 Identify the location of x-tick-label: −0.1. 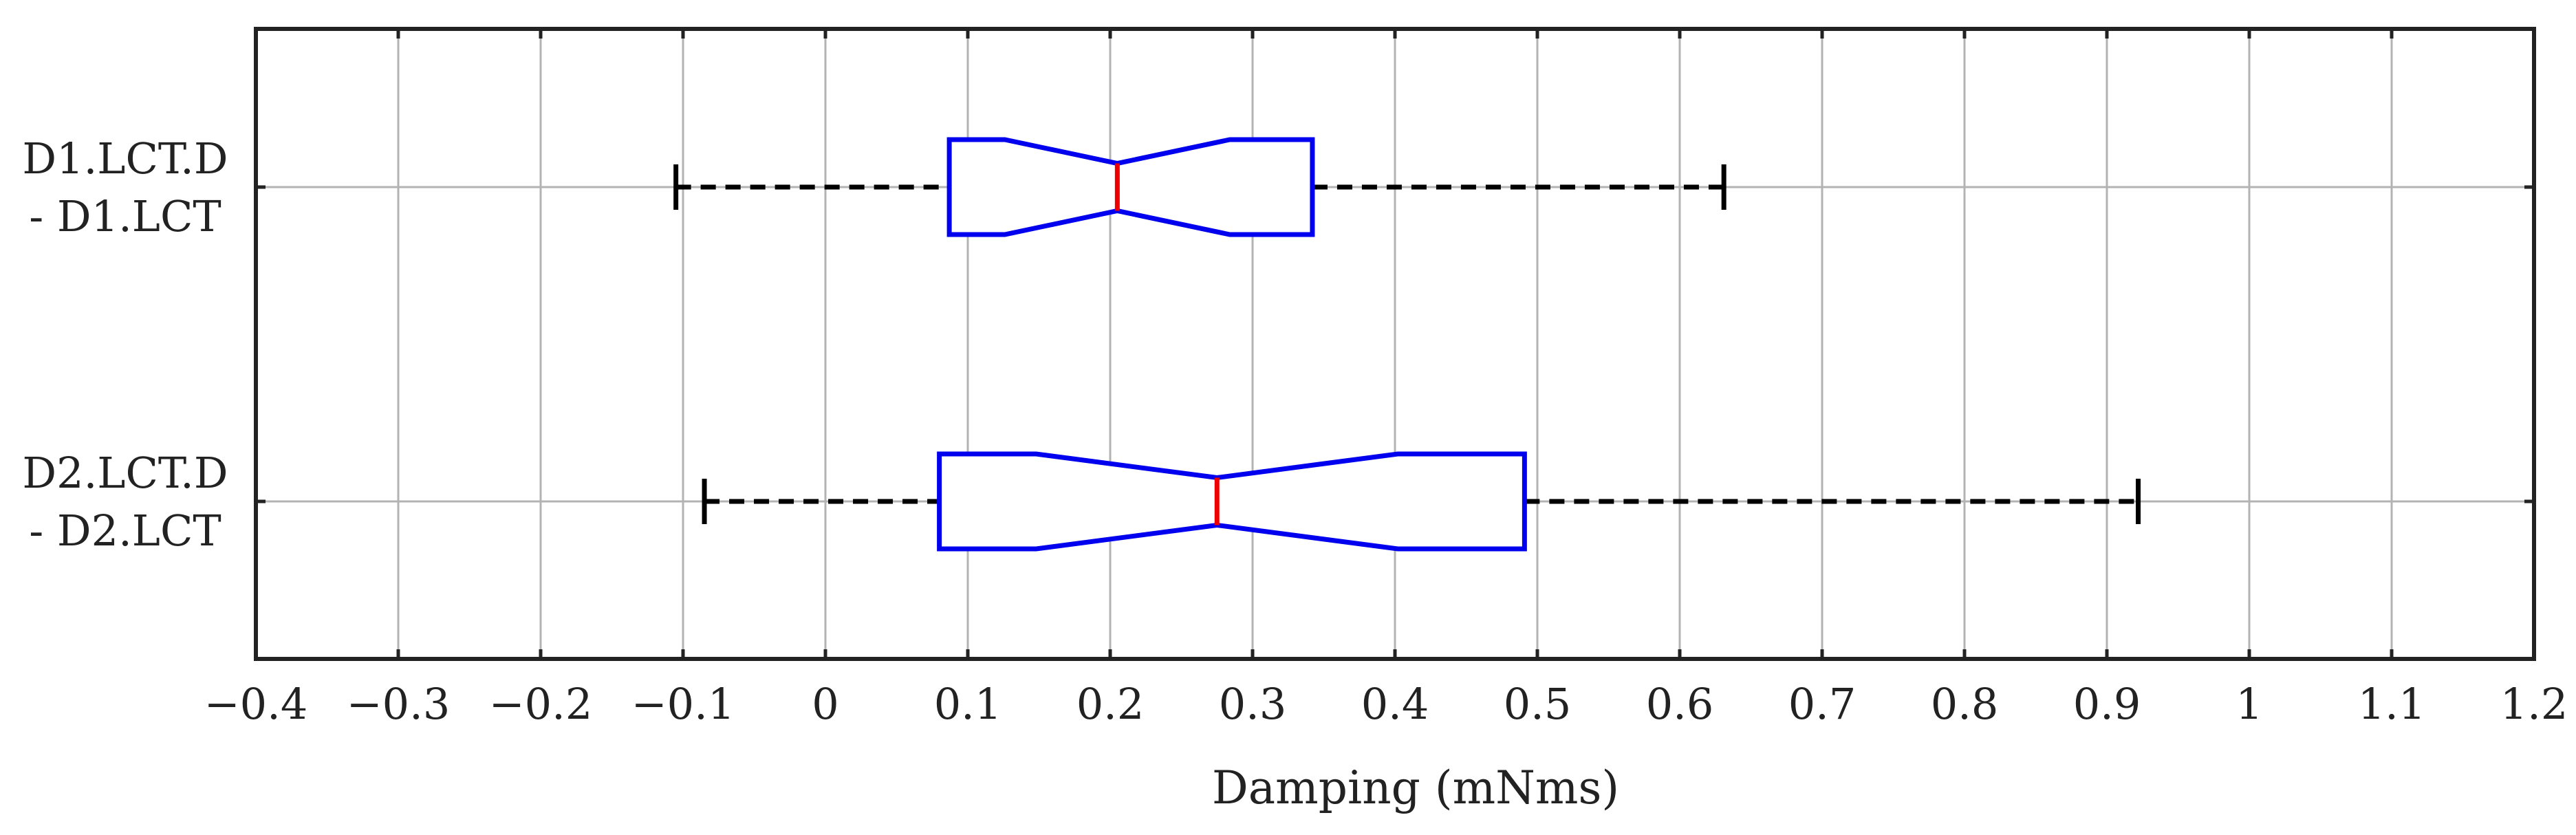
(683, 704).